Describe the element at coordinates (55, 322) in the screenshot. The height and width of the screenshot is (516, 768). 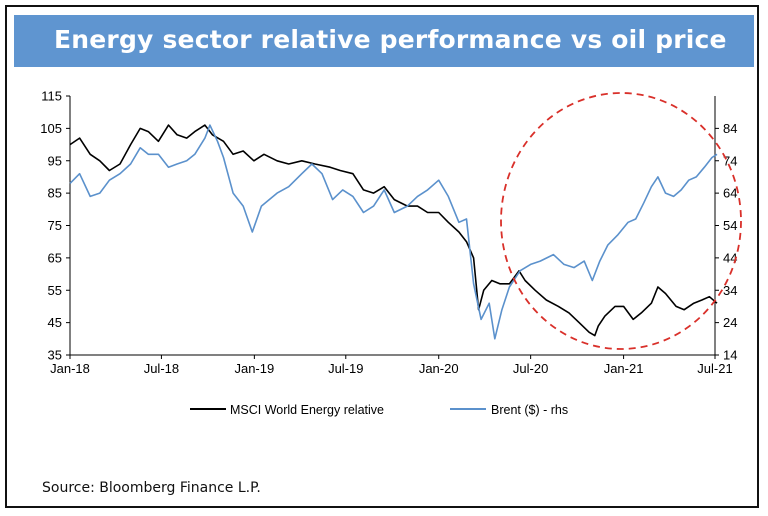
I see `left-tick-label: 45` at that location.